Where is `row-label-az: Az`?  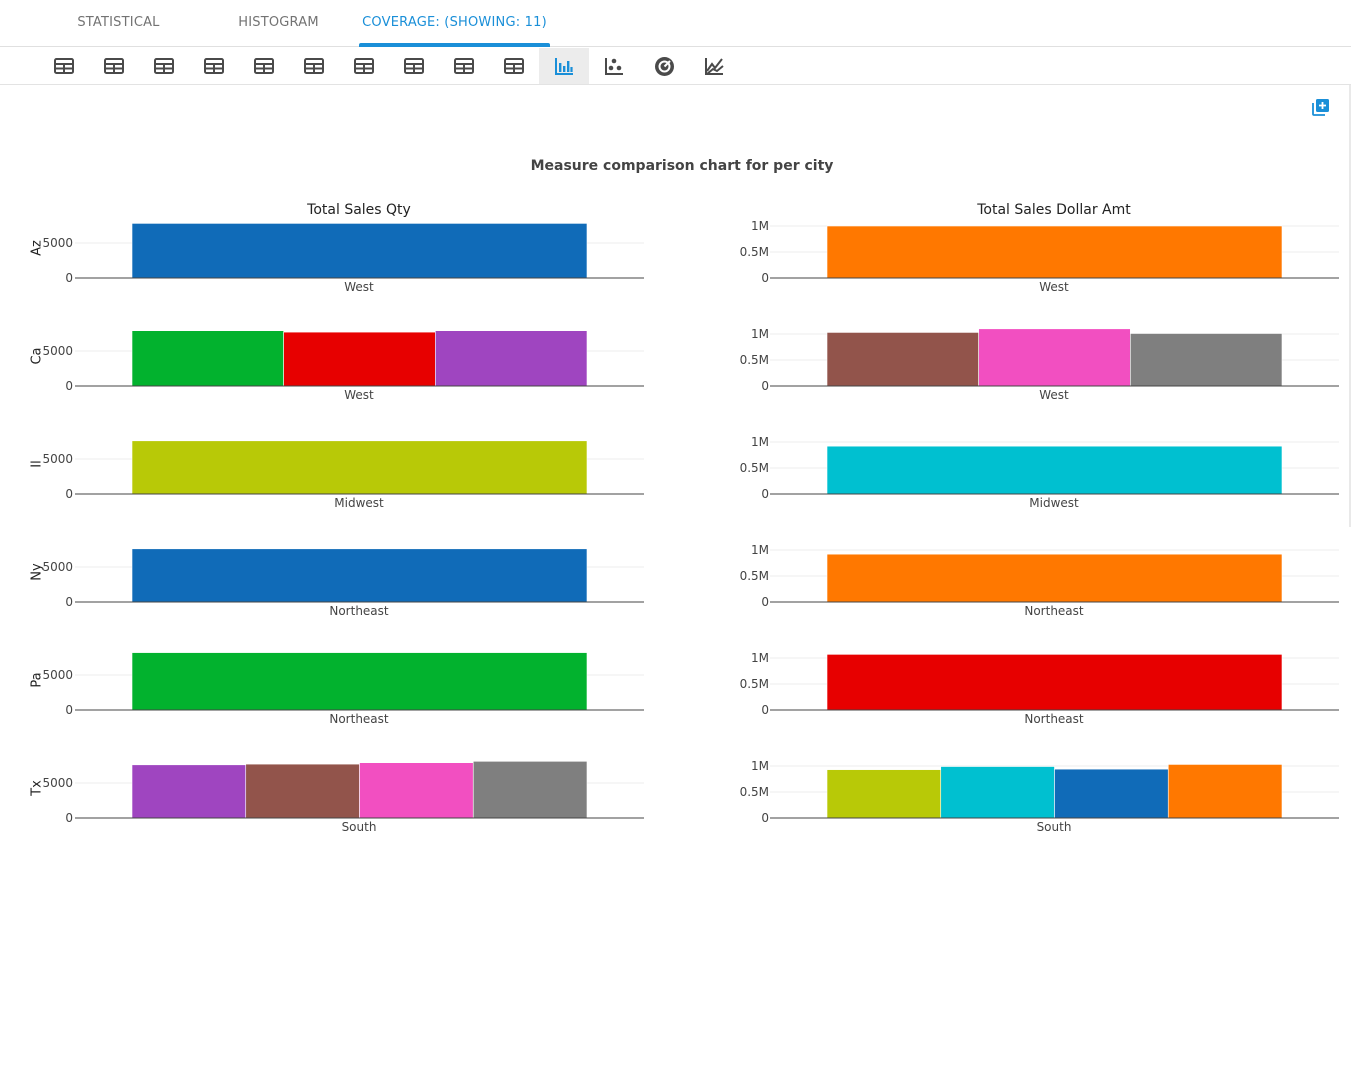 row-label-az: Az is located at coordinates (37, 248).